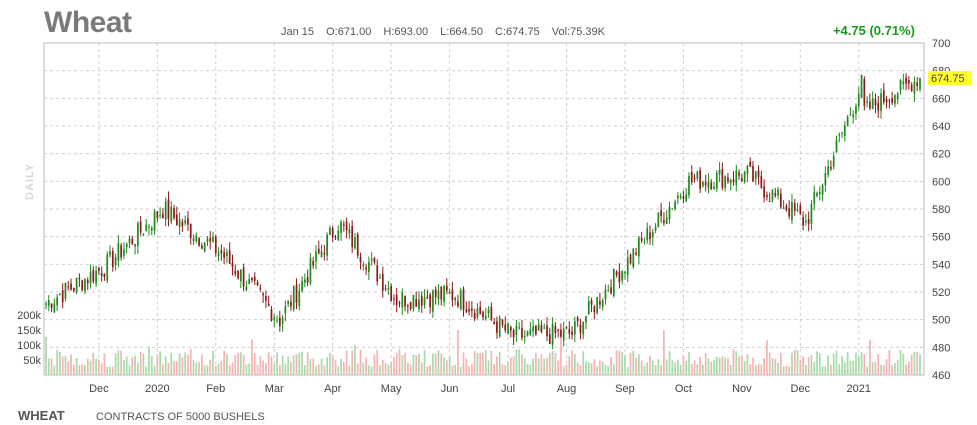 This screenshot has width=977, height=425. What do you see at coordinates (483, 352) in the screenshot?
I see `volume-bars` at bounding box center [483, 352].